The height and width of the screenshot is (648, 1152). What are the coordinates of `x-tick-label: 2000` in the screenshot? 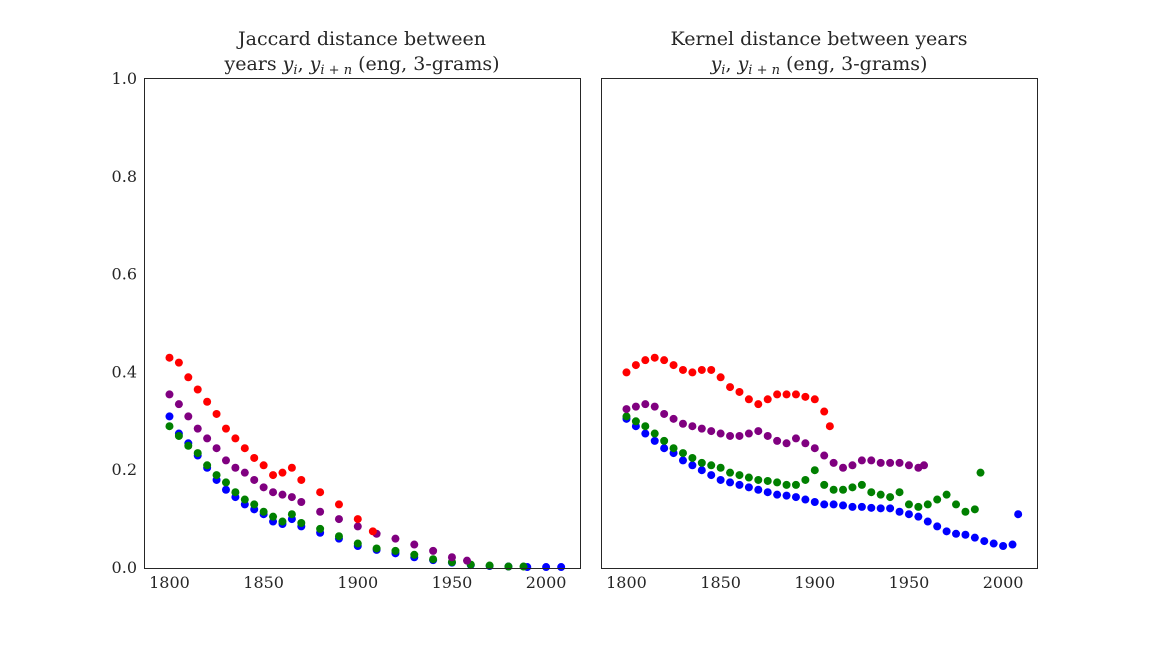 It's located at (546, 582).